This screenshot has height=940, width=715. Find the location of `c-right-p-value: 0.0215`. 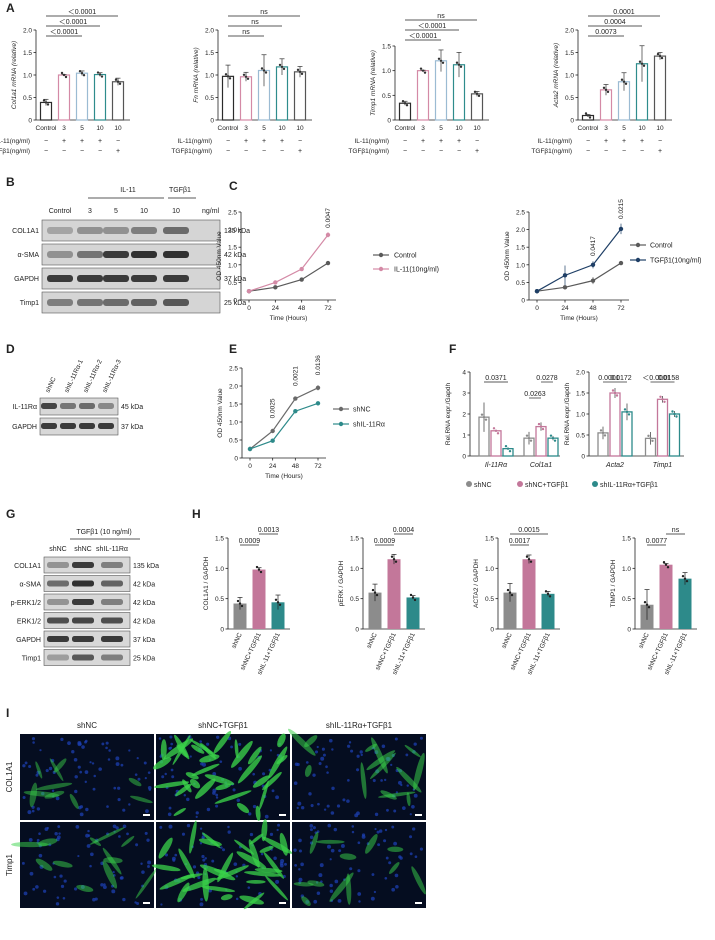

c-right-p-value: 0.0215 is located at coordinates (621, 209).